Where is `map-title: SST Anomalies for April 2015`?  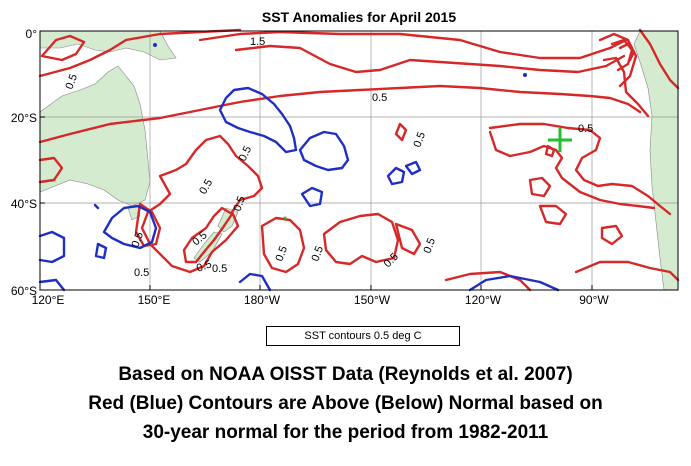
map-title: SST Anomalies for April 2015 is located at coordinates (359, 17).